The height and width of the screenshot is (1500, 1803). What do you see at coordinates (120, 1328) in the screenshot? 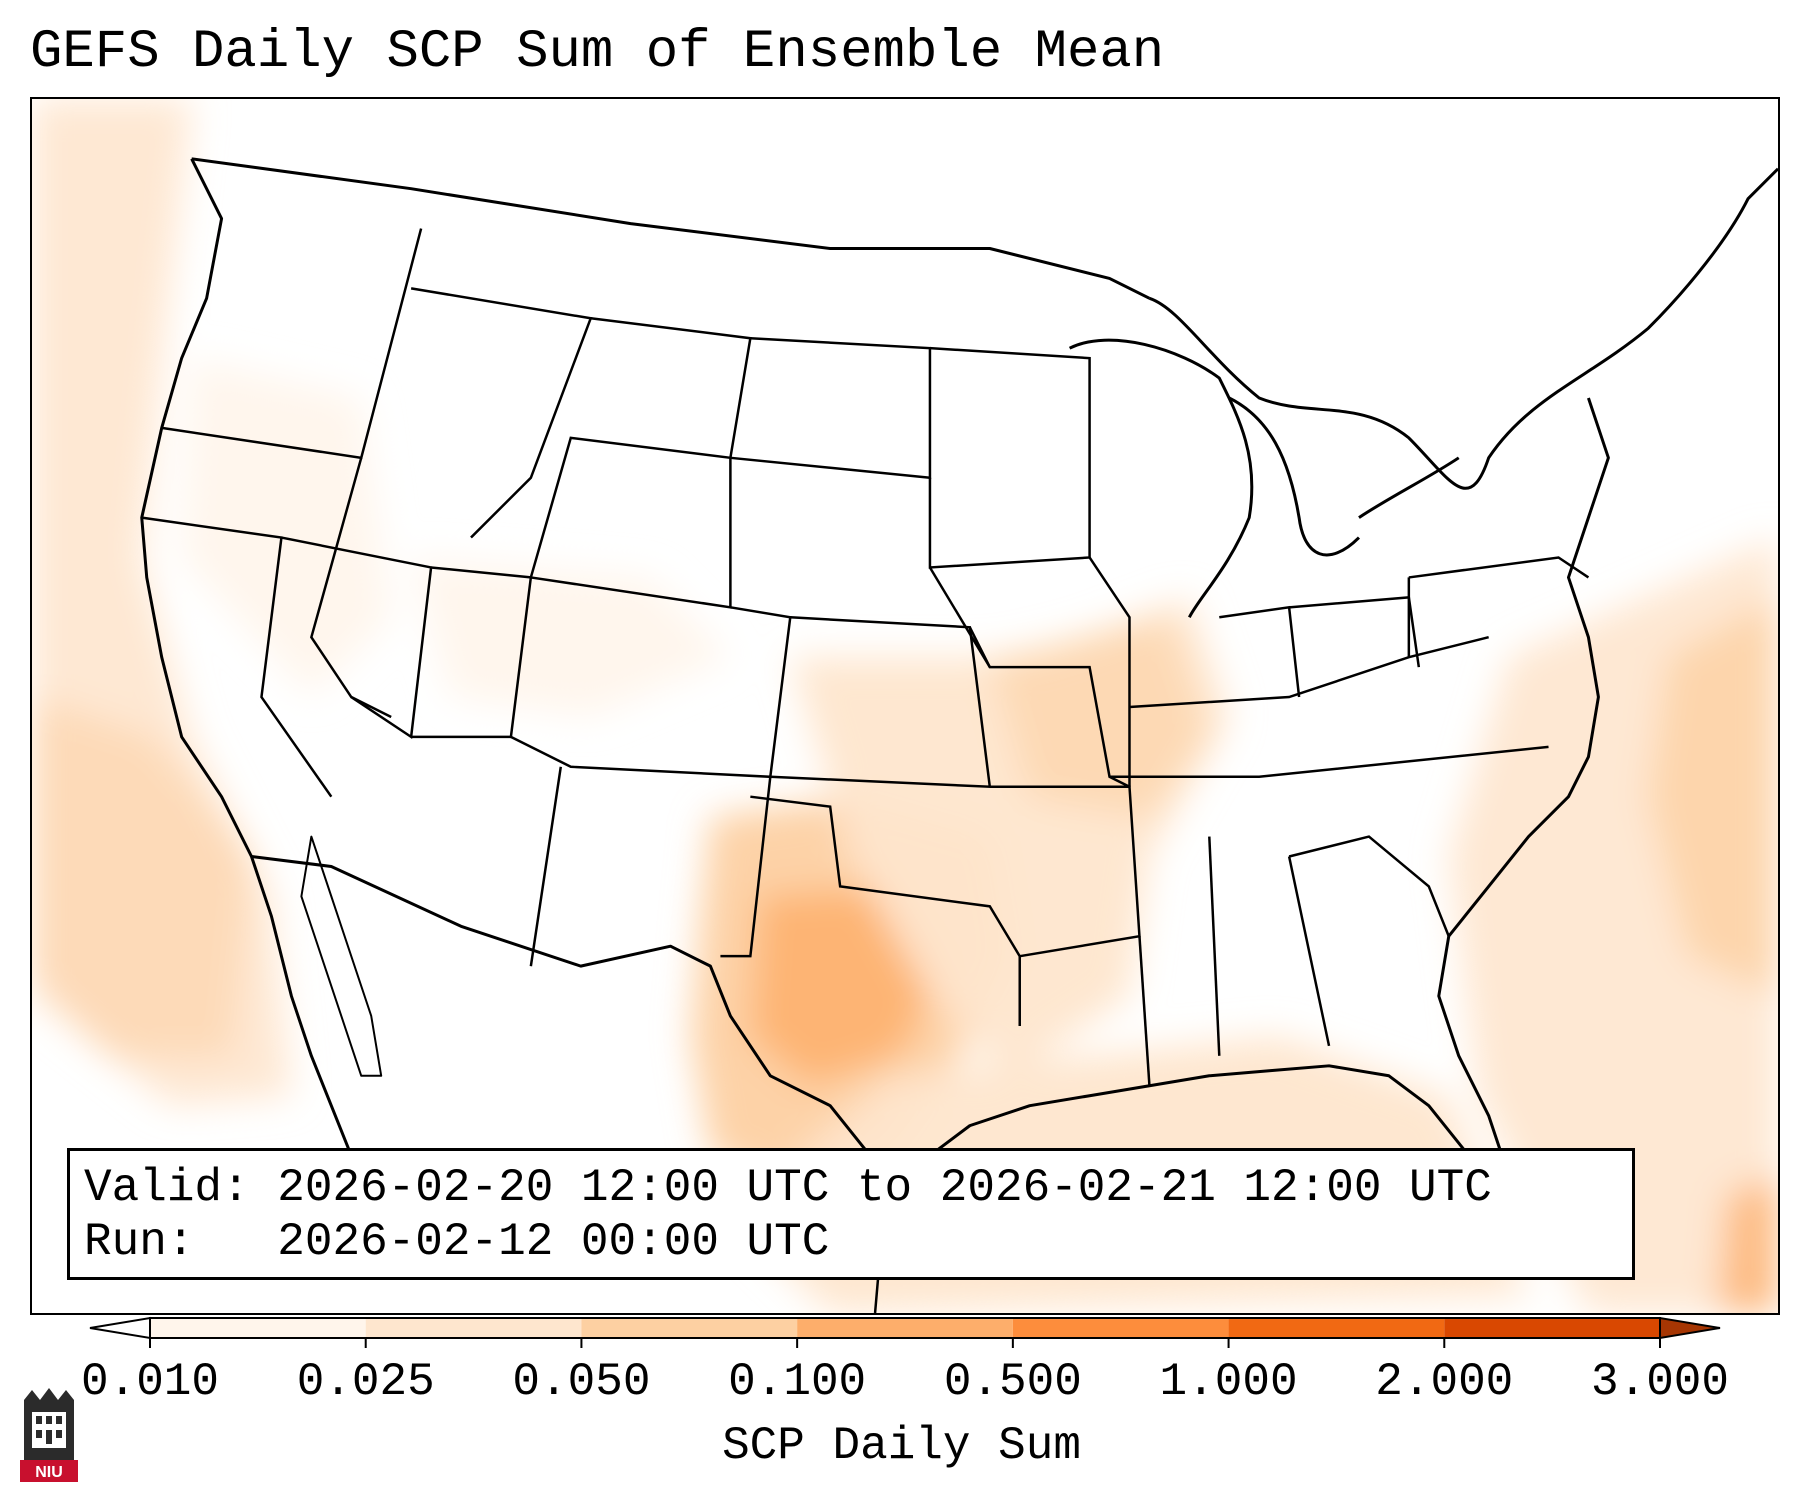
I see `colorbar-extend-low` at bounding box center [120, 1328].